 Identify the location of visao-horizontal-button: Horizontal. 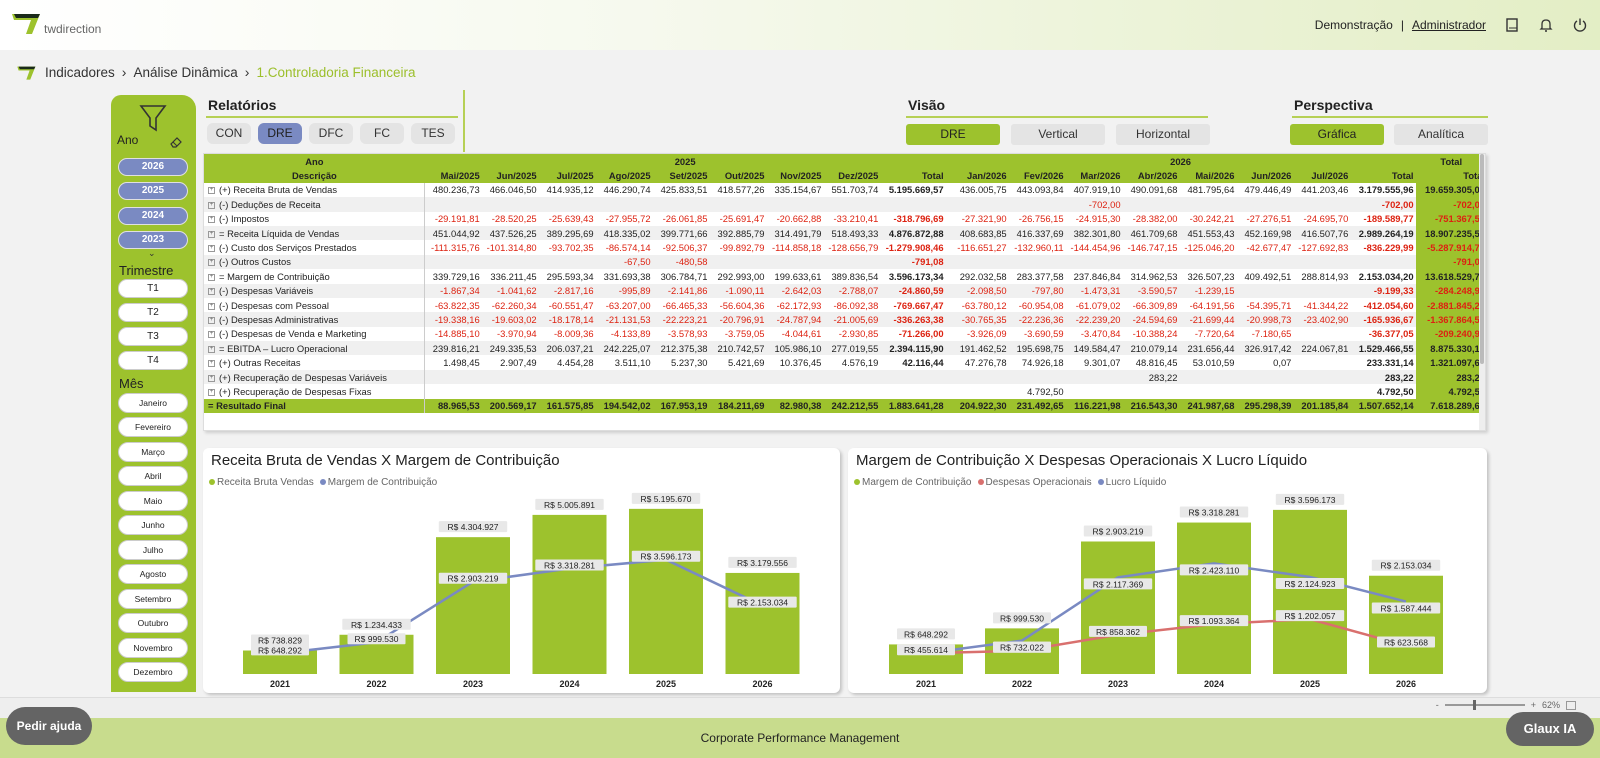
(1163, 134).